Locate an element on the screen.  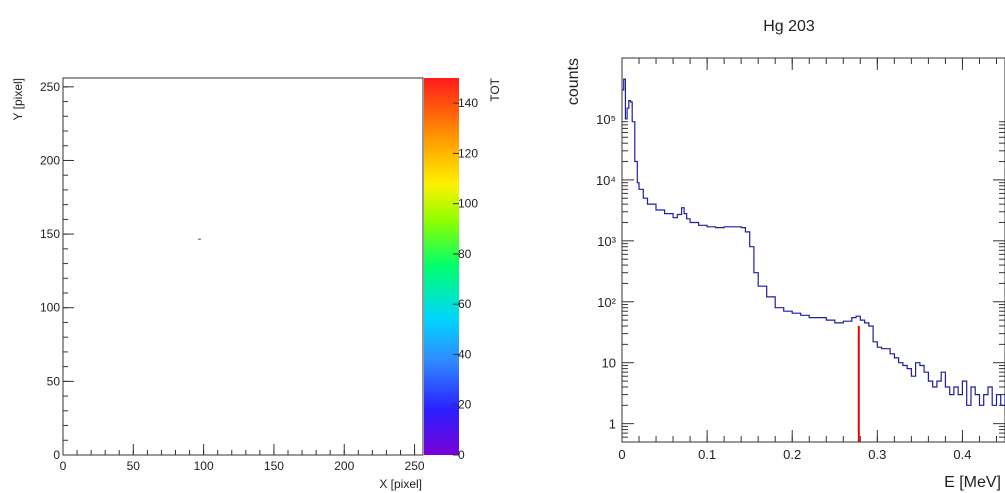
pixel-map-y-tick-label: 150 is located at coordinates (50, 234).